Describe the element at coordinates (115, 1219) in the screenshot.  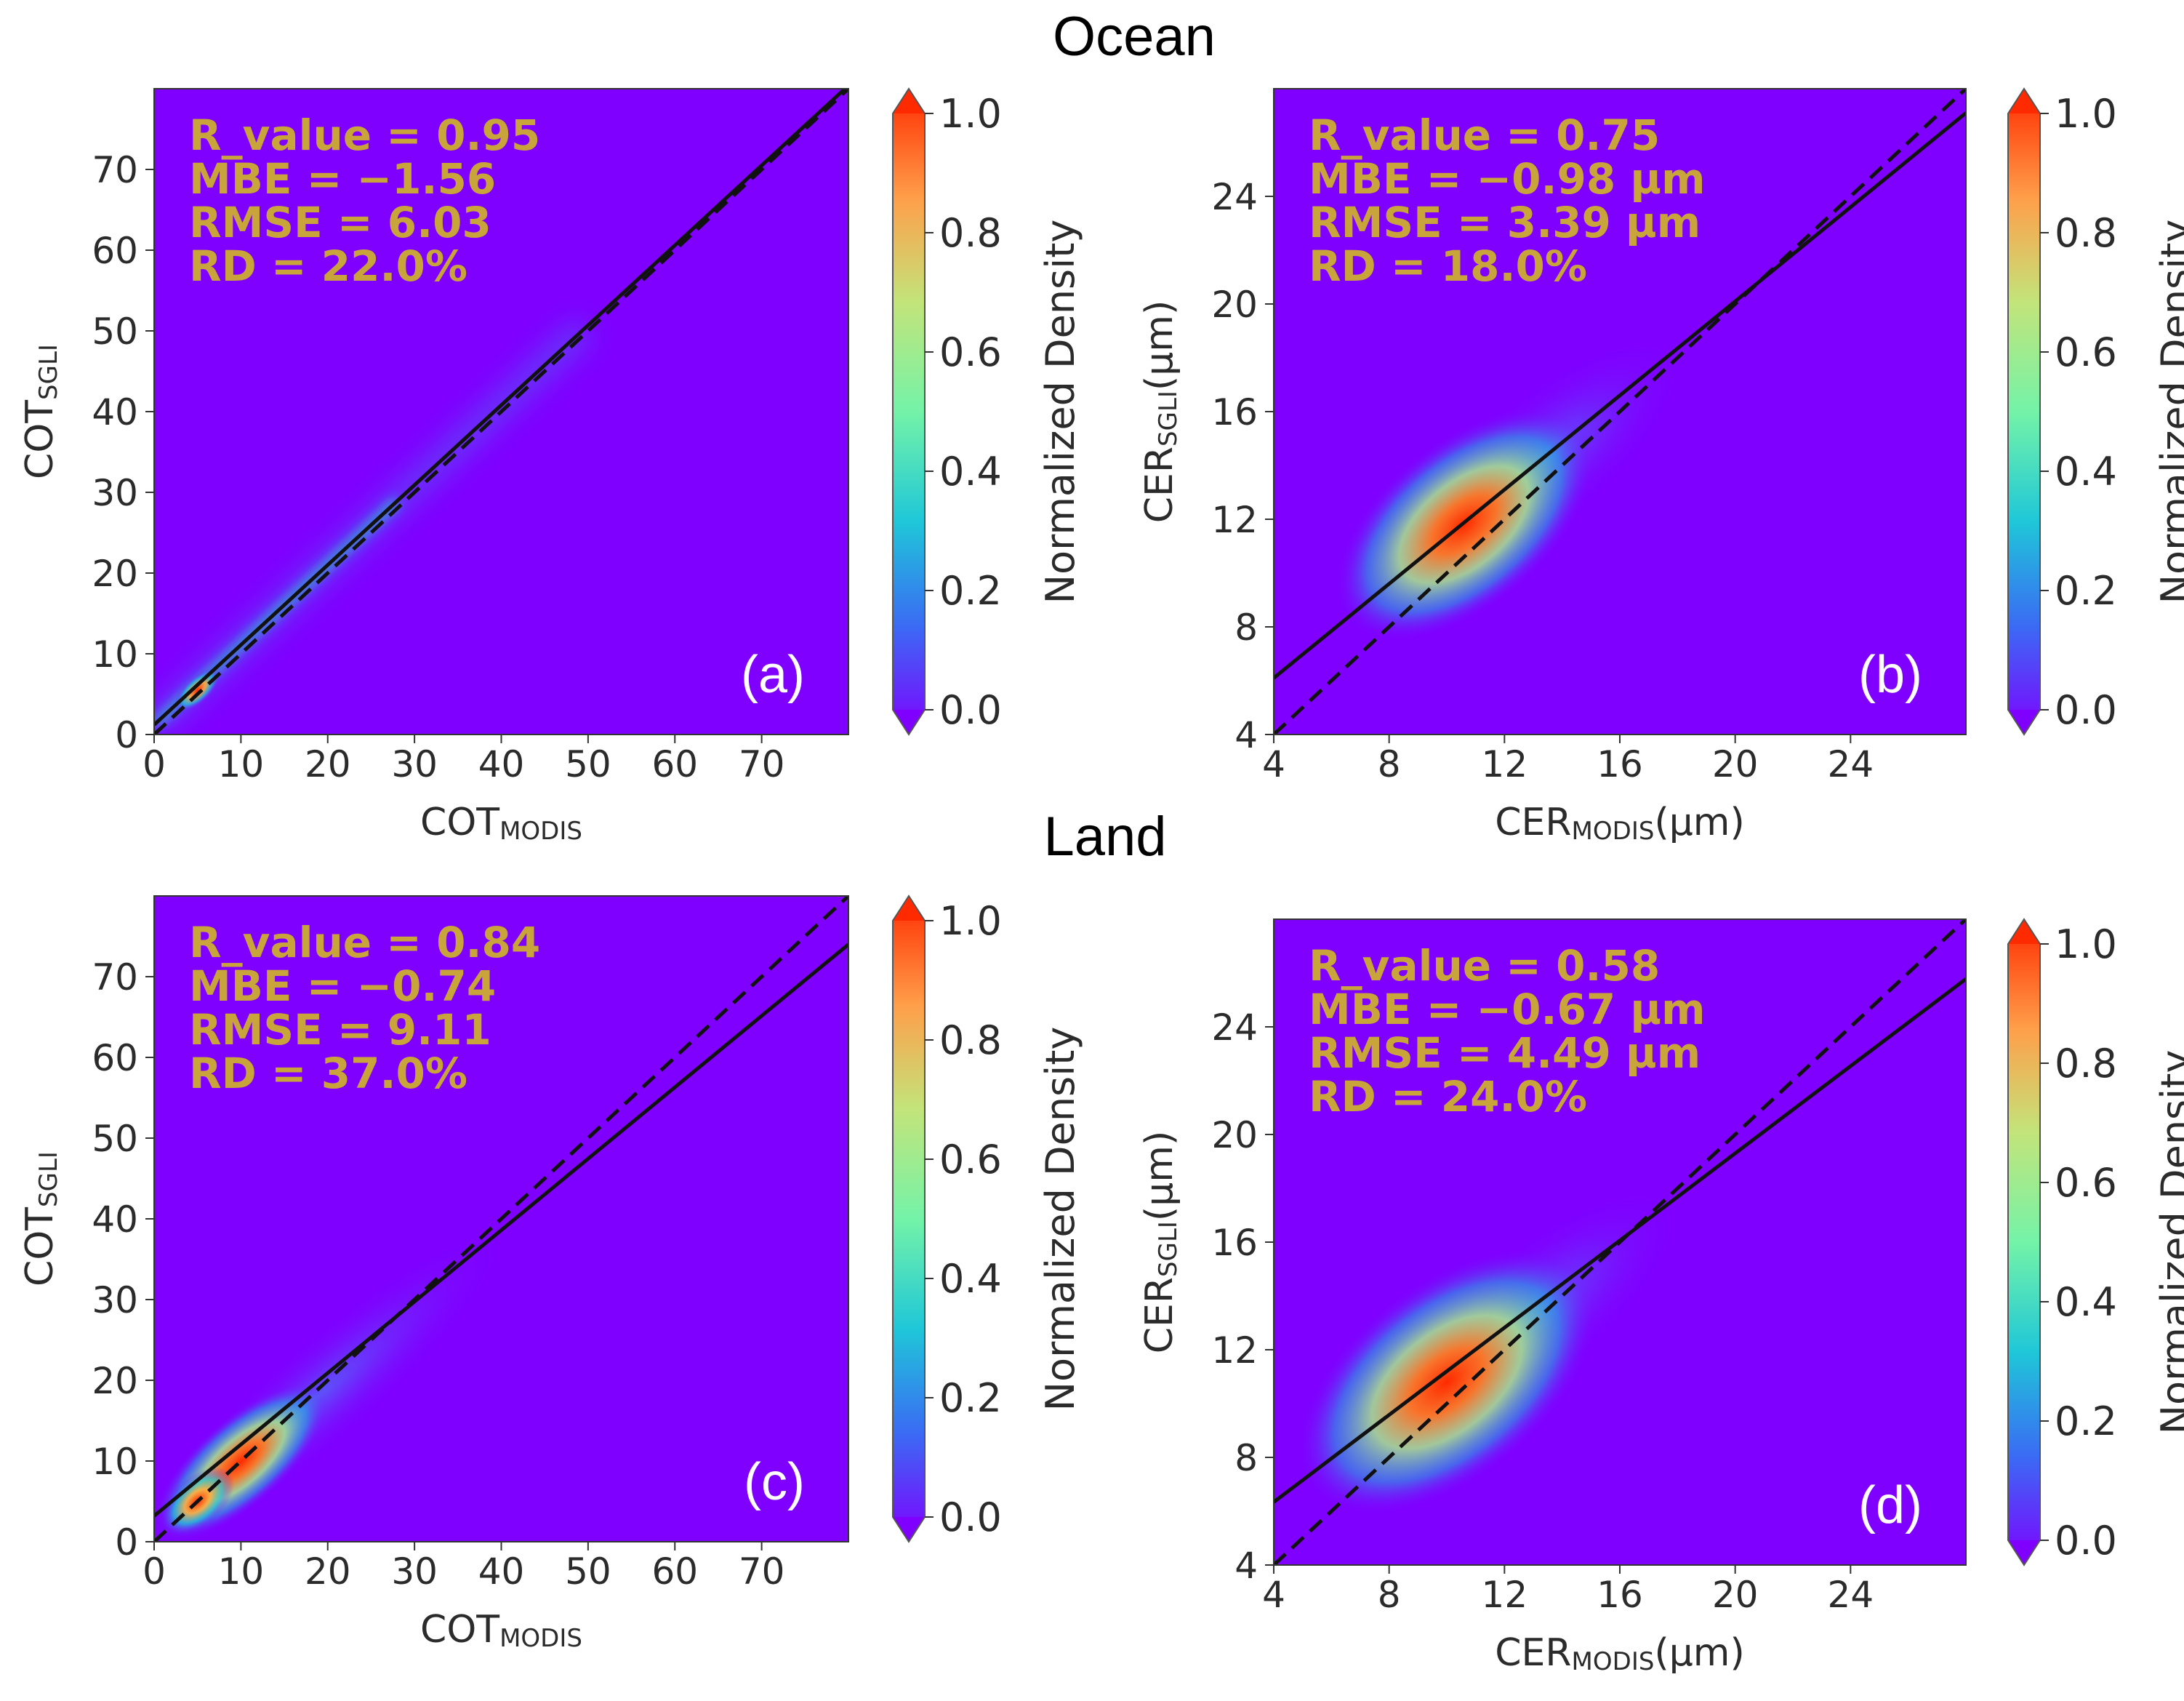
I see `y-tick-label: 40` at that location.